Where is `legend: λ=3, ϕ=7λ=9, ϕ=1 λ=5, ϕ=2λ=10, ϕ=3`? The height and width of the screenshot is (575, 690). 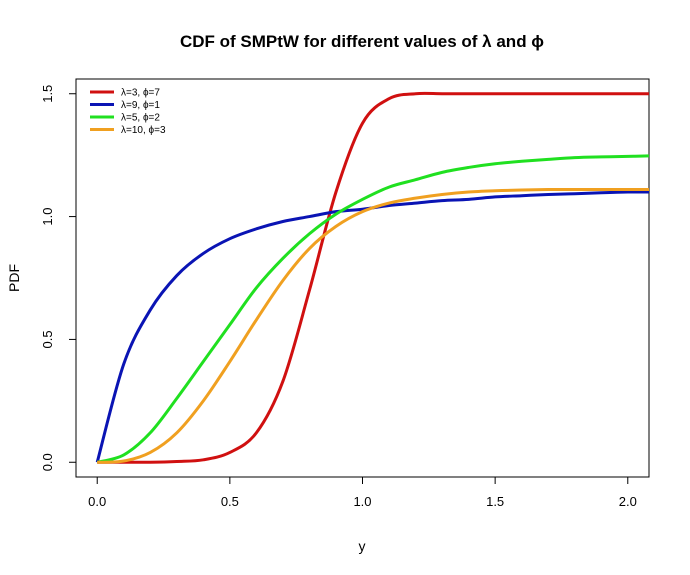 legend: λ=3, ϕ=7λ=9, ϕ=1 λ=5, ϕ=2λ=10, ϕ=3 is located at coordinates (128, 112).